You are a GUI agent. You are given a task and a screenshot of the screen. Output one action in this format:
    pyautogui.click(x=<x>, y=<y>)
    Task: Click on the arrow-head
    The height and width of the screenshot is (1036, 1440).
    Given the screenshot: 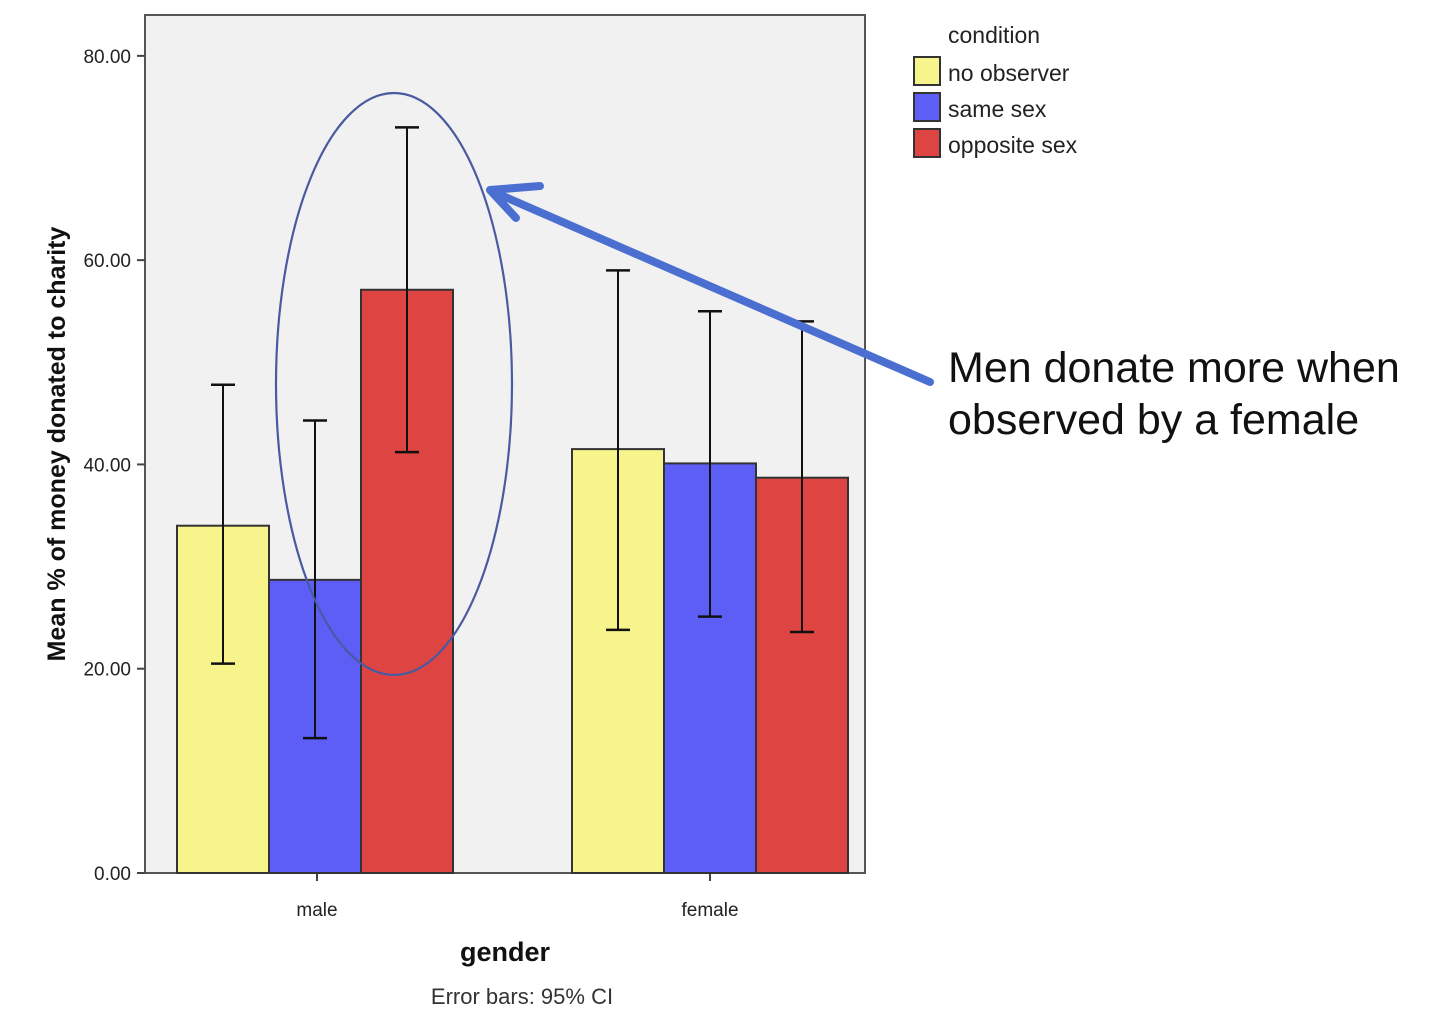 What is the action you would take?
    pyautogui.click(x=515, y=202)
    